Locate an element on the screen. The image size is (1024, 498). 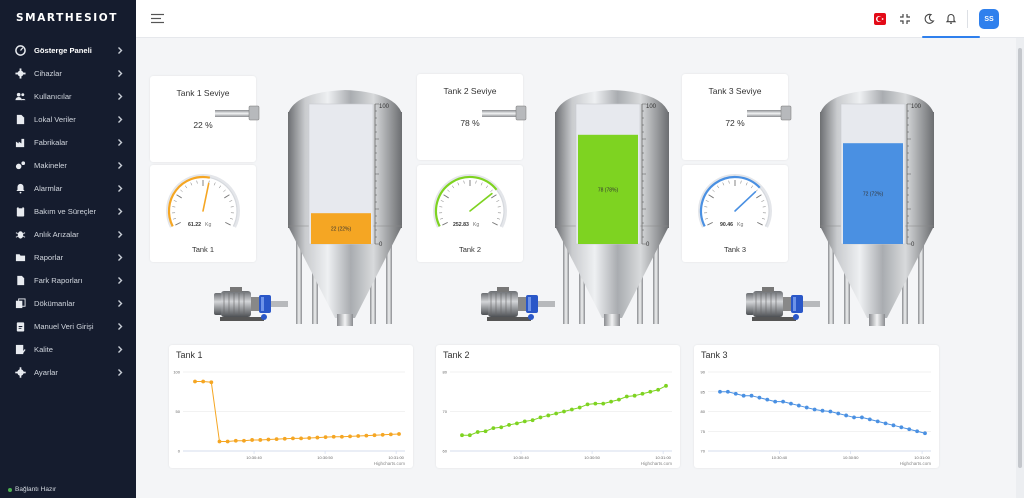
sidebar-item-bell: Alarmlar is located at coordinates (68, 188).